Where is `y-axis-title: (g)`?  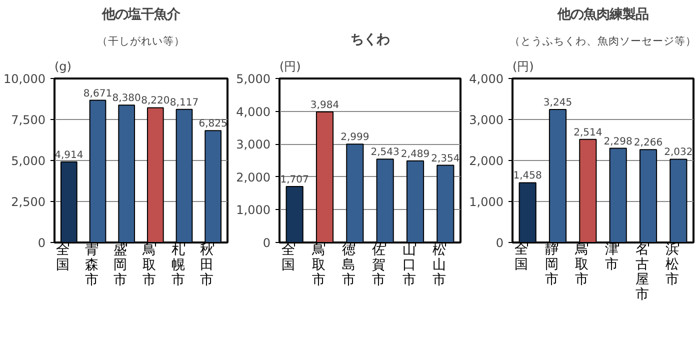 y-axis-title: (g) is located at coordinates (63, 67).